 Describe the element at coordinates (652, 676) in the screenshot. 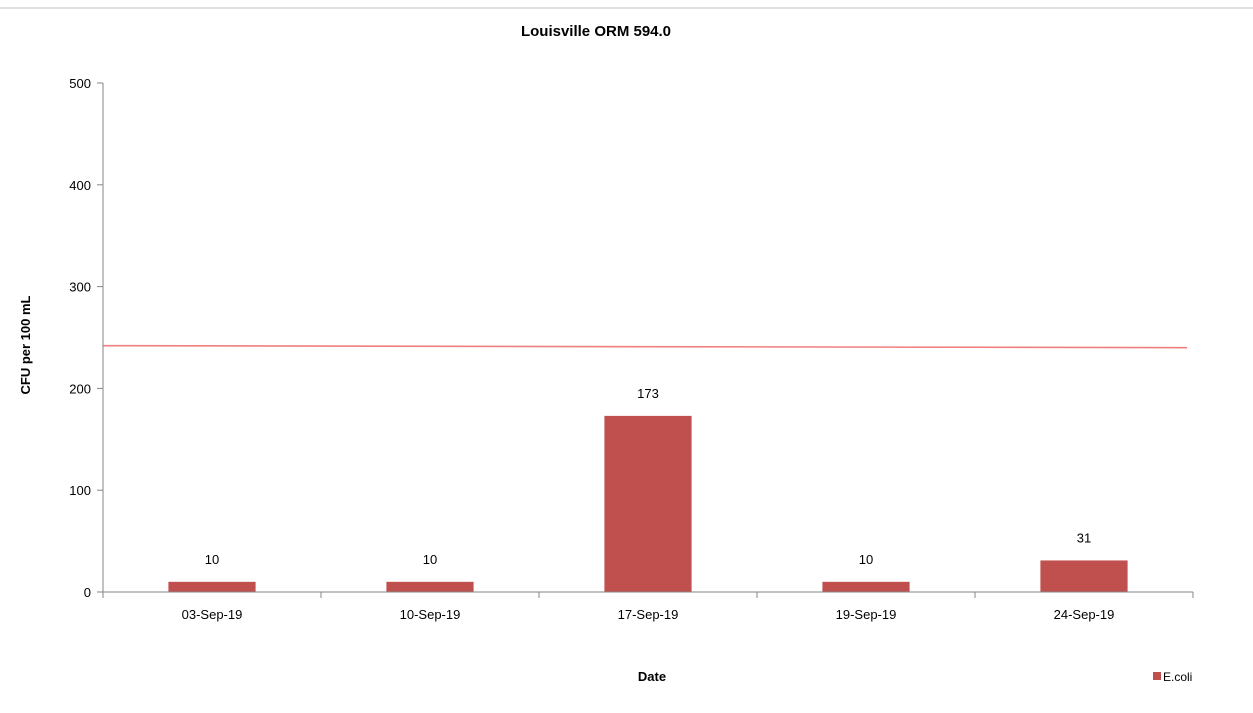

I see `x-axis-title: Date` at that location.